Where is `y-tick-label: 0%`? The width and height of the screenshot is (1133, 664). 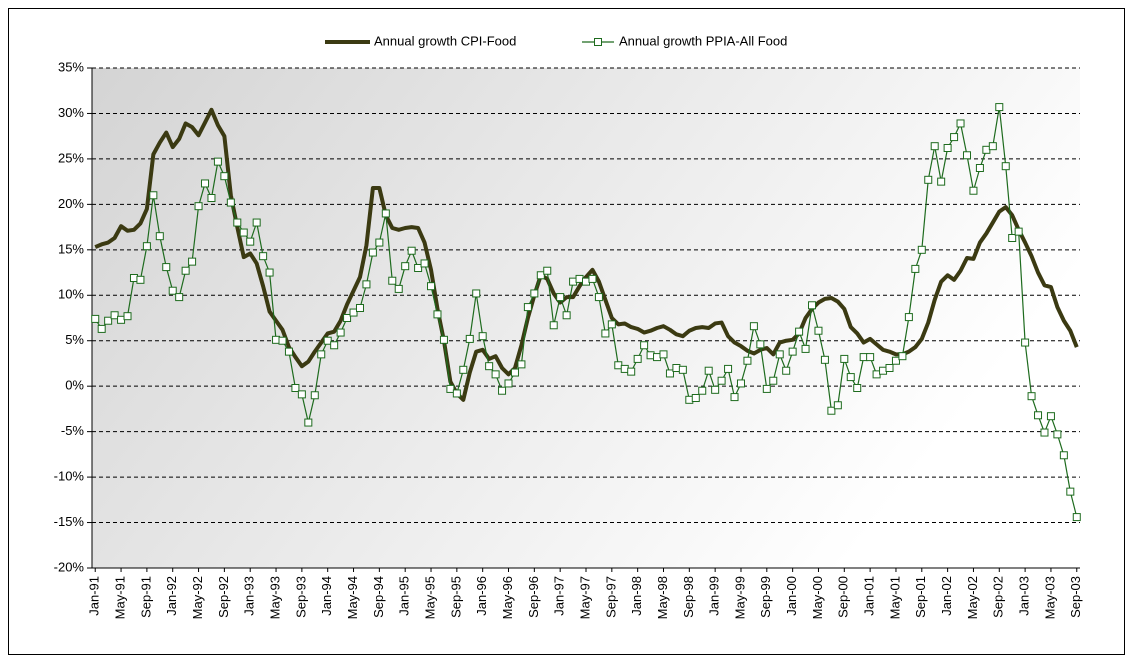 y-tick-label: 0% is located at coordinates (74, 385).